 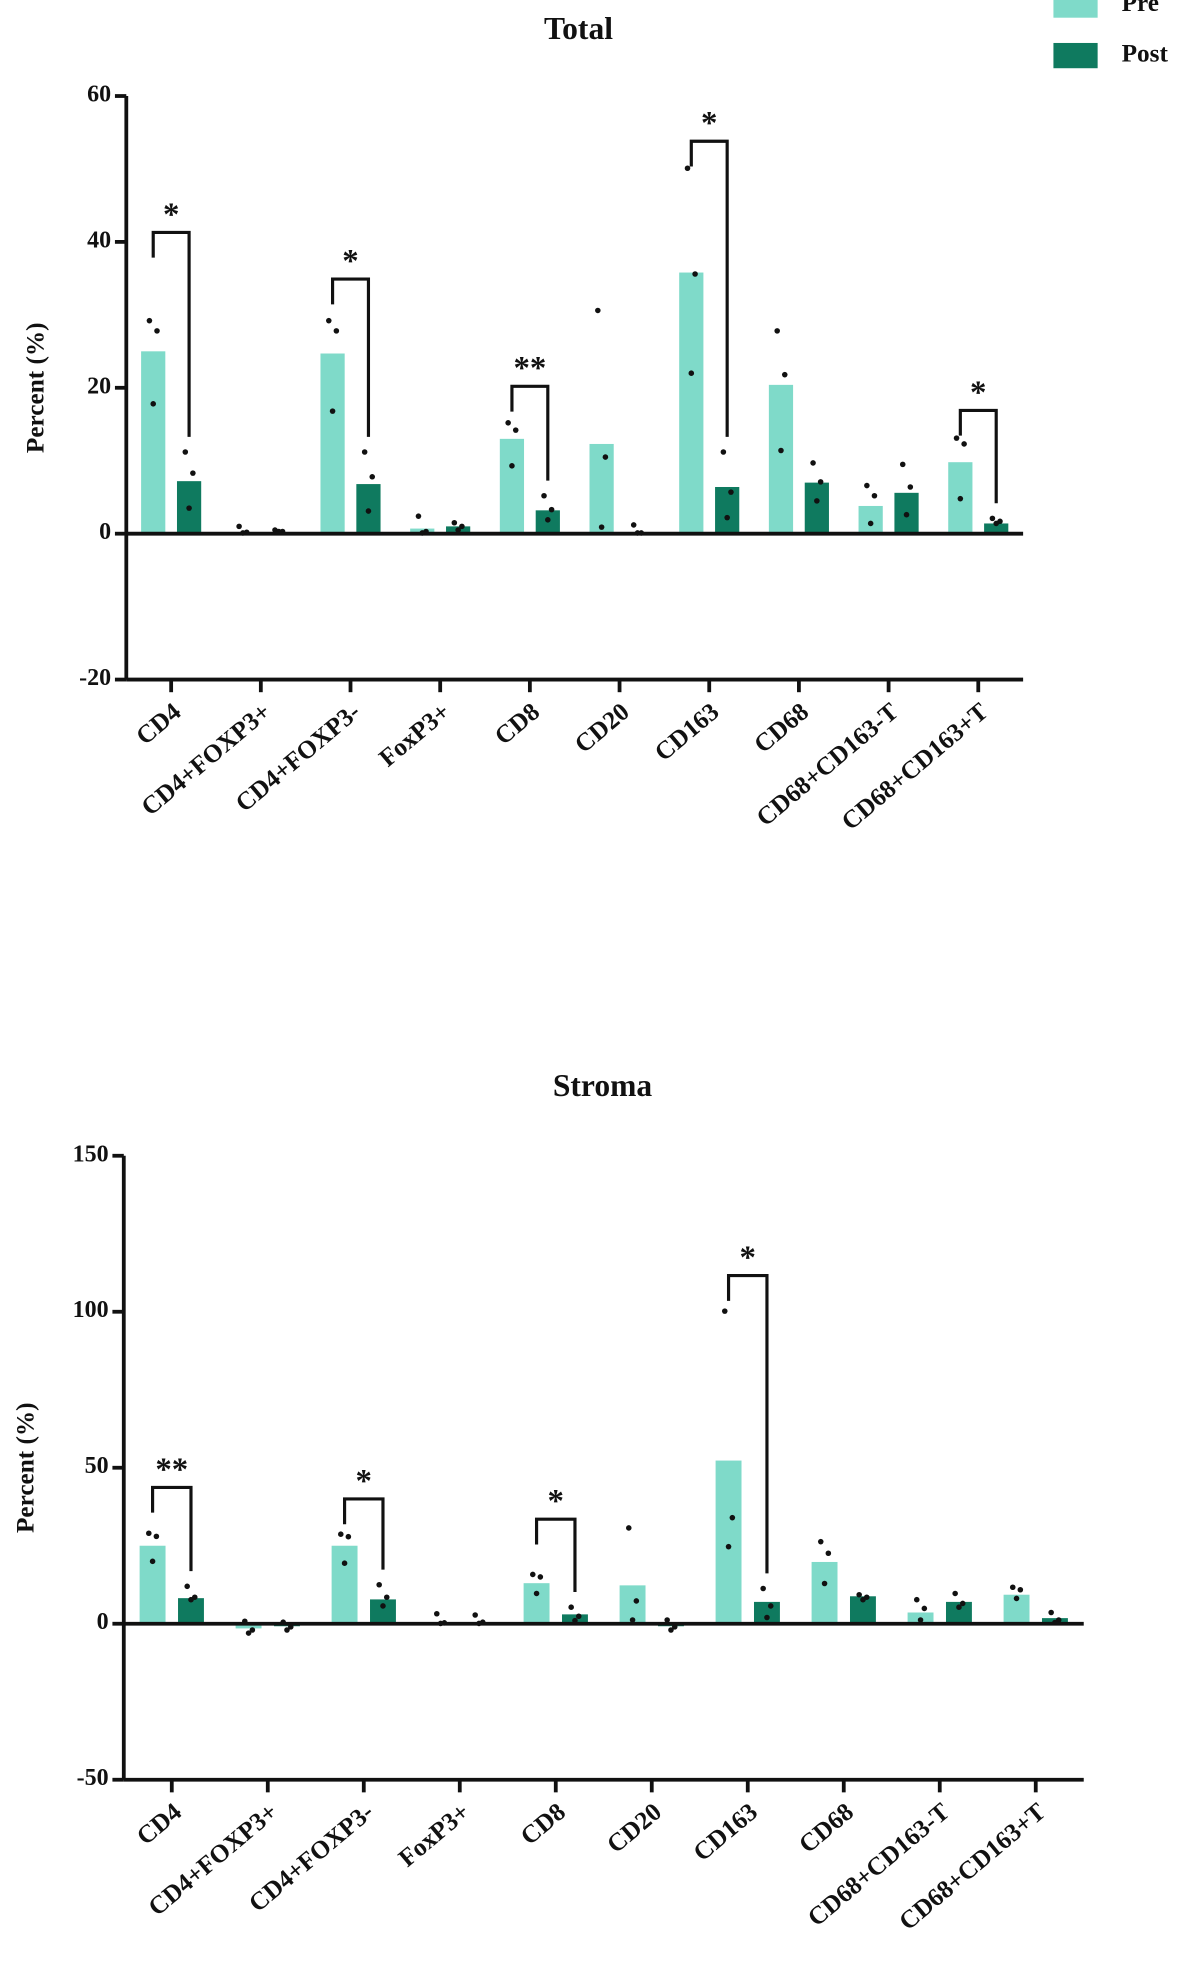 I want to click on x-tick-label: CD68, so click(x=826, y=1828).